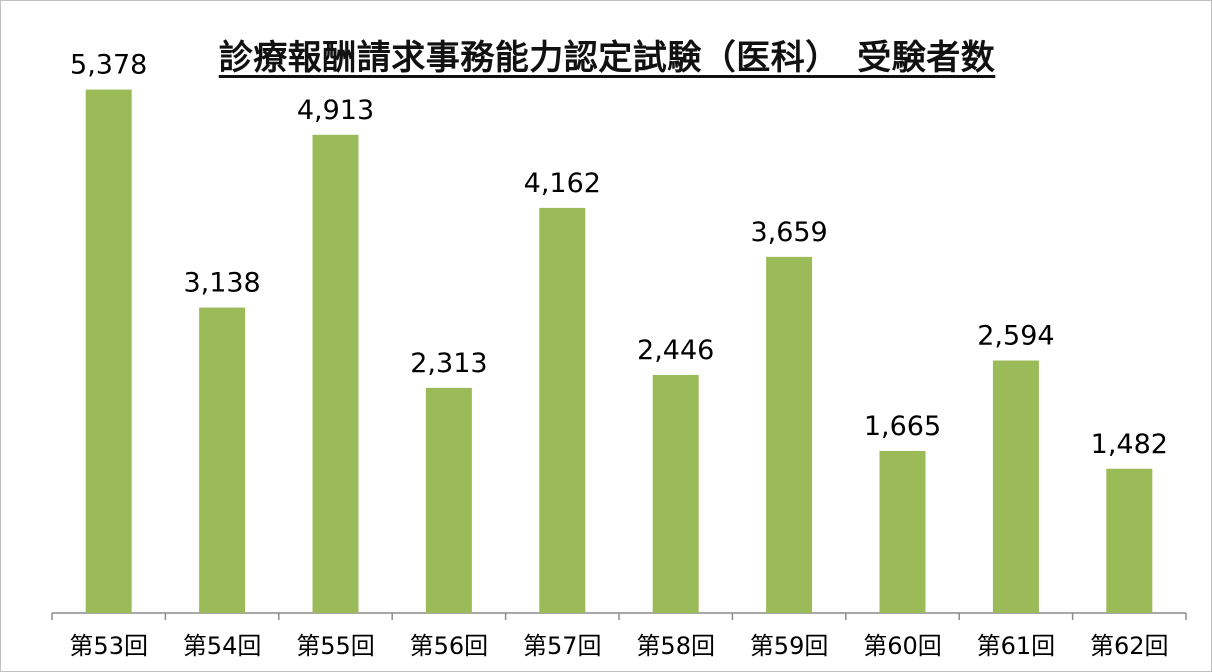  What do you see at coordinates (788, 232) in the screenshot?
I see `data-label: 3,659` at bounding box center [788, 232].